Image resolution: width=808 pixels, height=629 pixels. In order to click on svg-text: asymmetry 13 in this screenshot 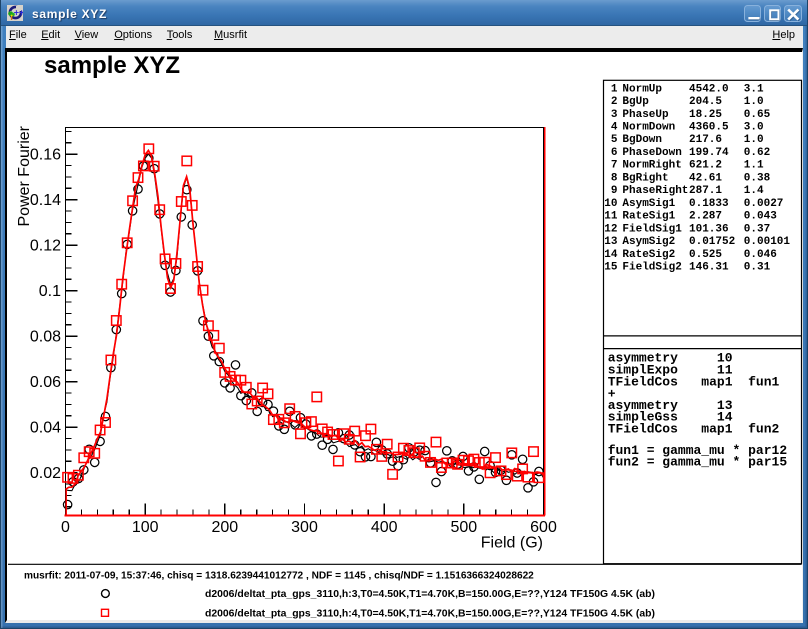, I will do `click(670, 405)`.